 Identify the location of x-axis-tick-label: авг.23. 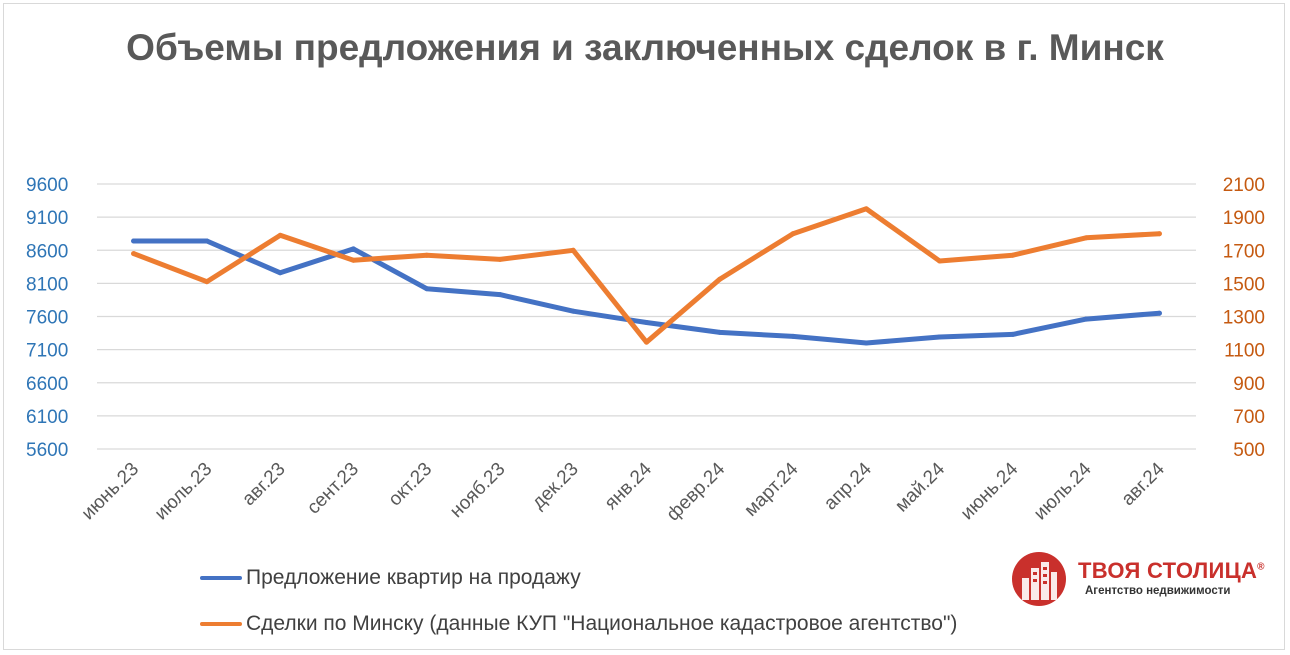
(263, 484).